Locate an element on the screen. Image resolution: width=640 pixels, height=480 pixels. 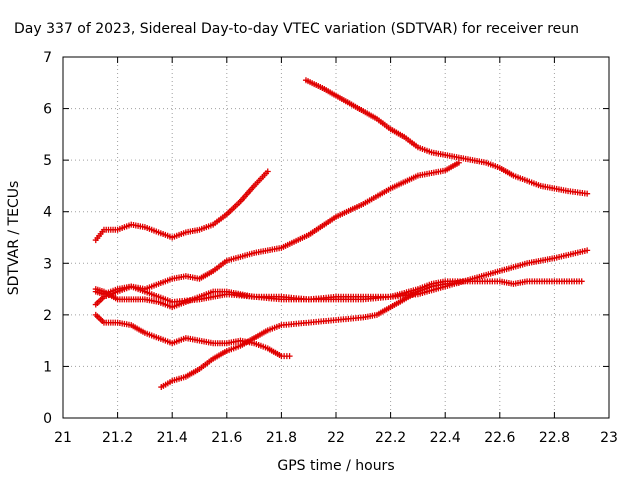
x-tick-label: 21 is located at coordinates (63, 438).